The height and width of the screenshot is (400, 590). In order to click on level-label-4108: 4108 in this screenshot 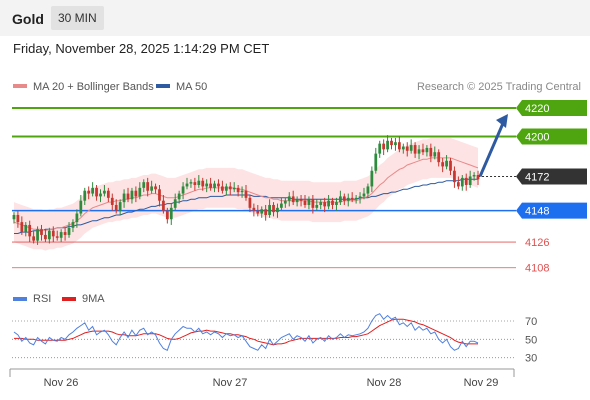, I will do `click(537, 269)`.